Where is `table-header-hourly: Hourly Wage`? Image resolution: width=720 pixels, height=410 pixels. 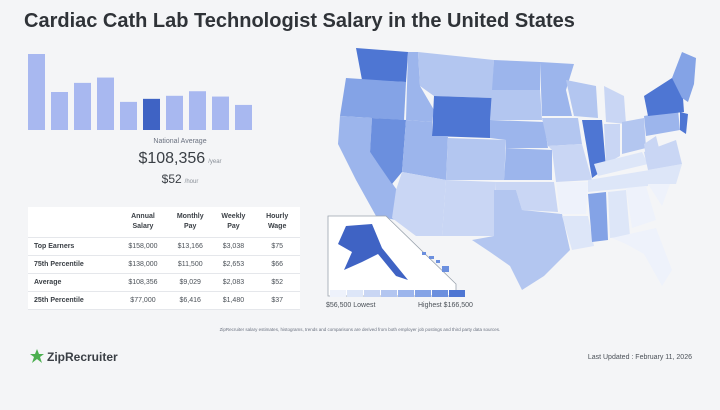
table-header-hourly: Hourly Wage is located at coordinates (277, 222).